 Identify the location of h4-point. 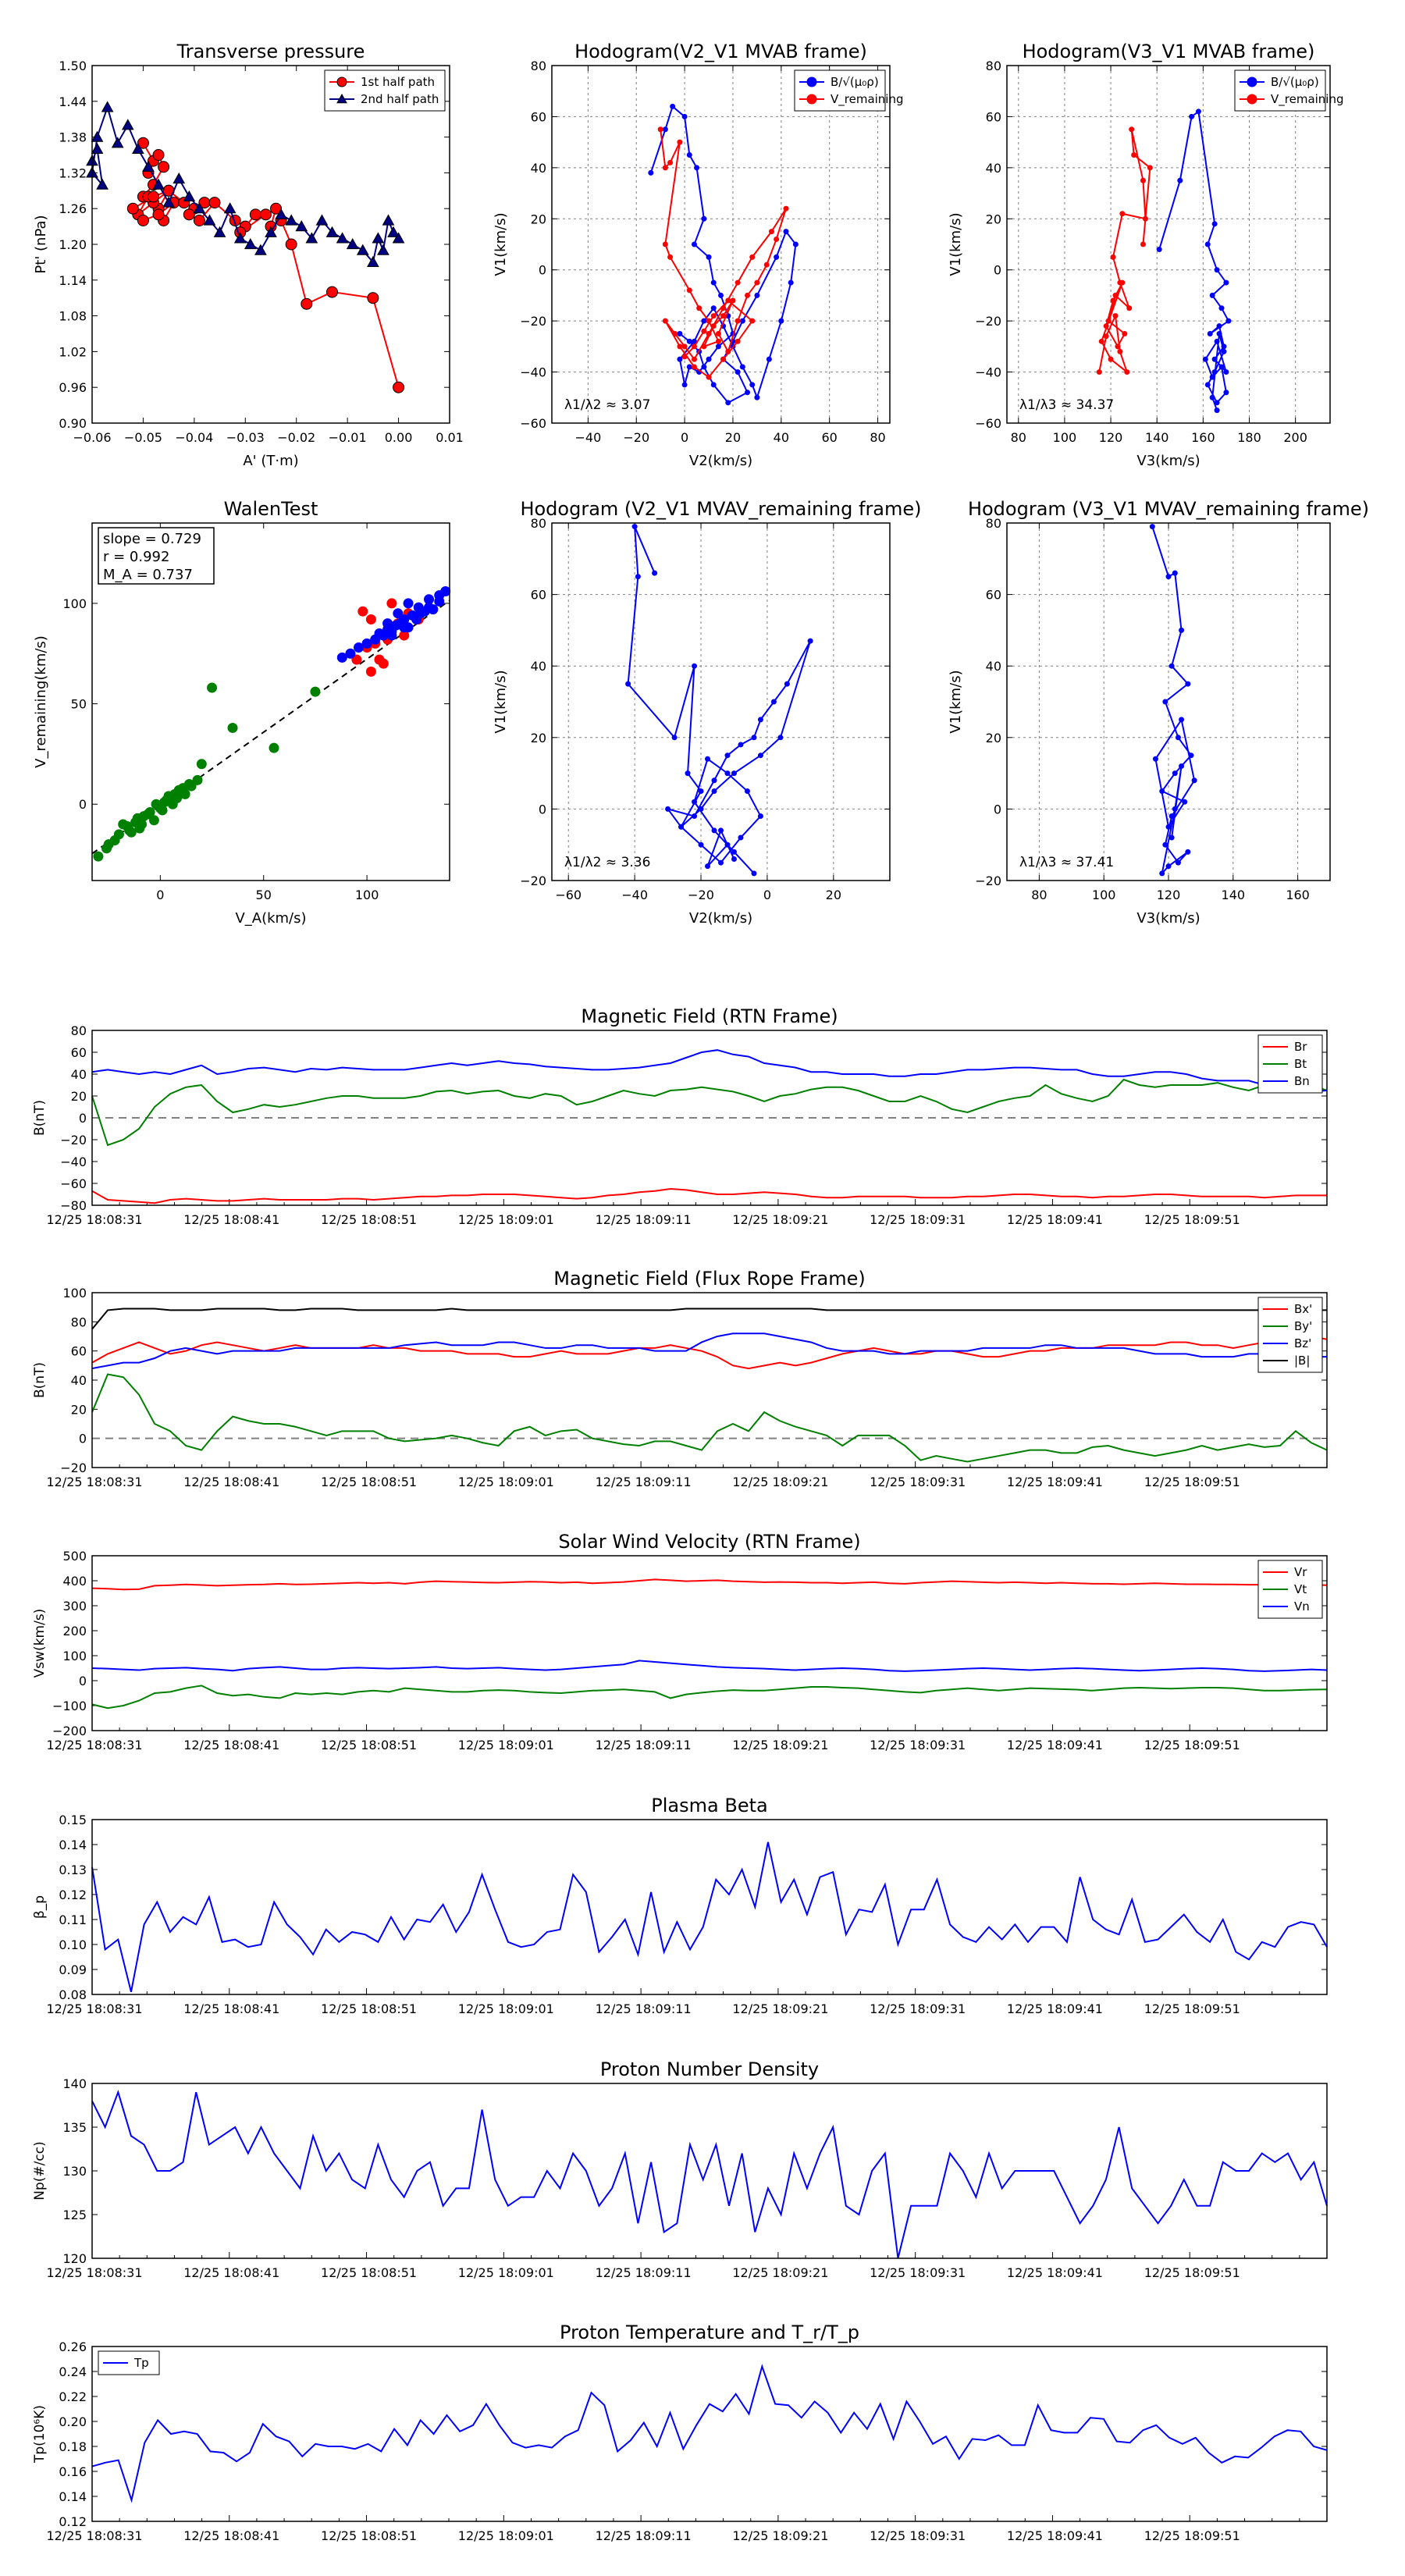
(1165, 844).